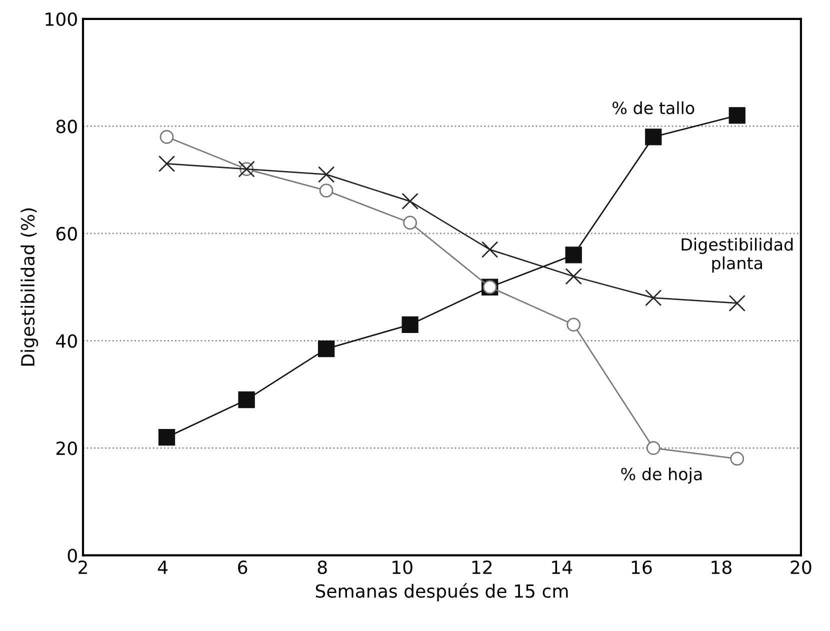 This screenshot has height=631, width=830. What do you see at coordinates (66, 127) in the screenshot?
I see `y-tick-label: 80` at bounding box center [66, 127].